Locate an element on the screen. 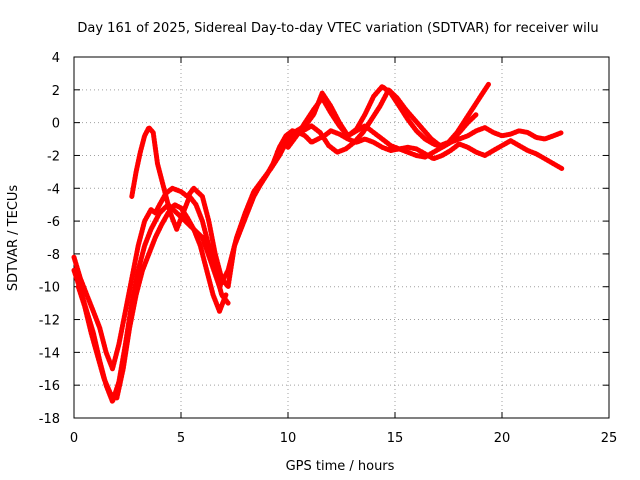 The width and height of the screenshot is (640, 480). y-tick-label: -2 is located at coordinates (53, 156).